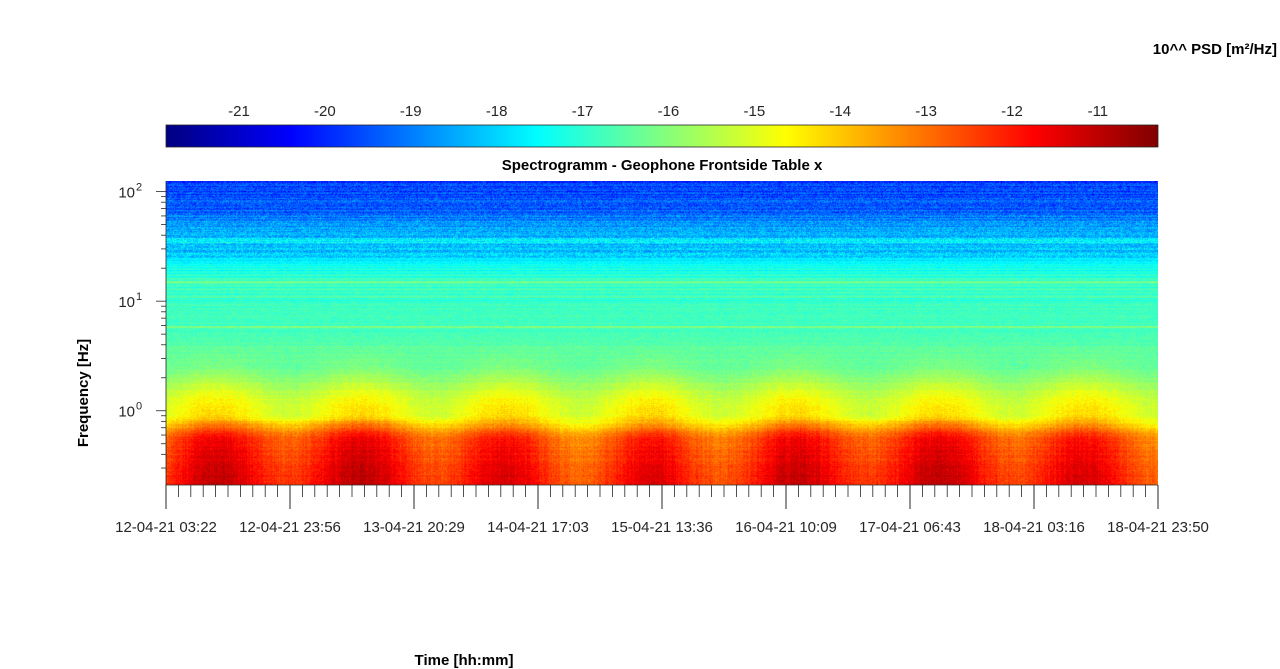 The width and height of the screenshot is (1280, 669). Describe the element at coordinates (166, 527) in the screenshot. I see `x-tick-label: 12-04-21 03:22` at that location.